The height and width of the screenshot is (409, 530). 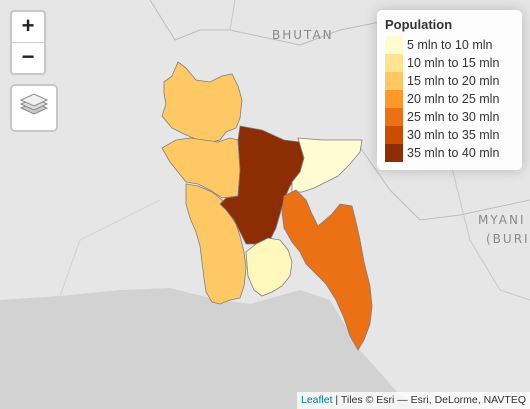 I want to click on legend-item: 35 mln to 40 mln, so click(x=449, y=153).